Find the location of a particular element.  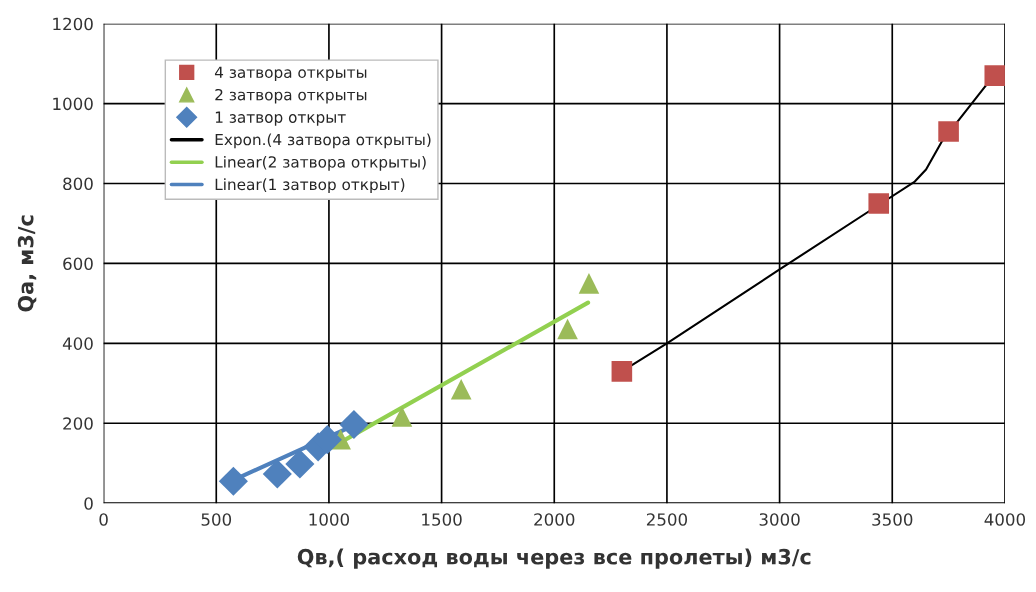

x-tick-label: 2000 is located at coordinates (554, 519).